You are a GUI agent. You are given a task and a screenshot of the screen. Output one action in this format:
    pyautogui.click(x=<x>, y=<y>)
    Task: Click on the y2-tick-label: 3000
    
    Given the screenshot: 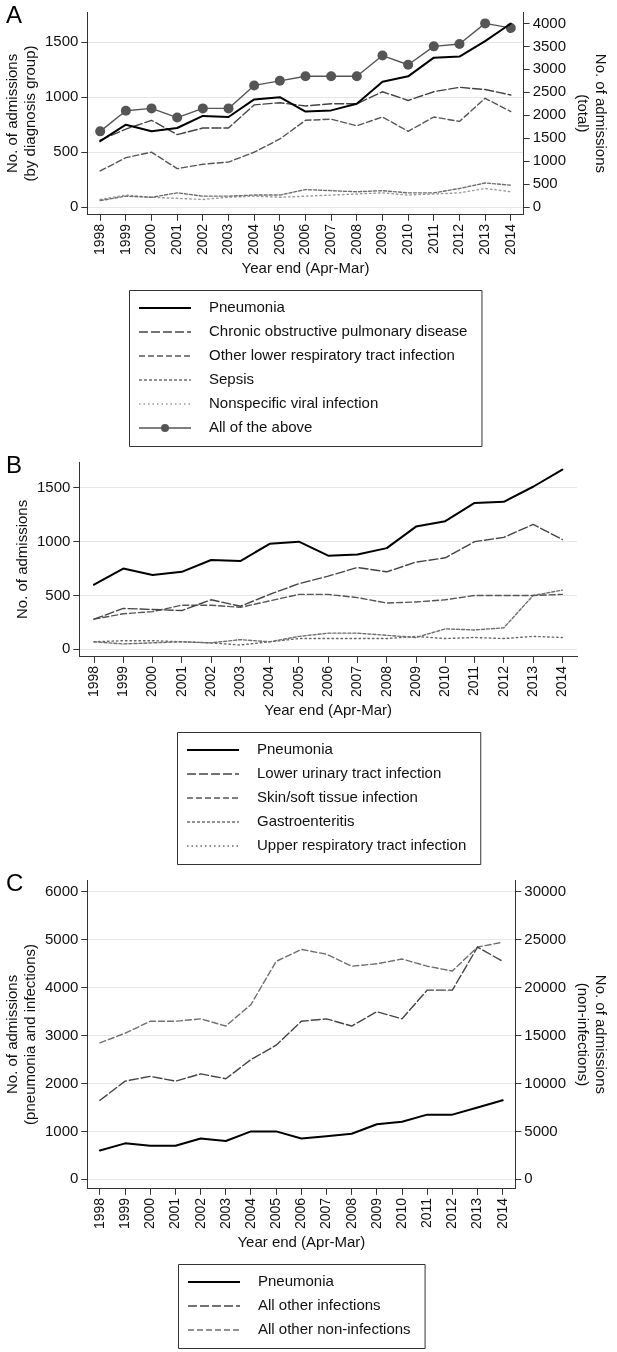 What is the action you would take?
    pyautogui.click(x=549, y=68)
    